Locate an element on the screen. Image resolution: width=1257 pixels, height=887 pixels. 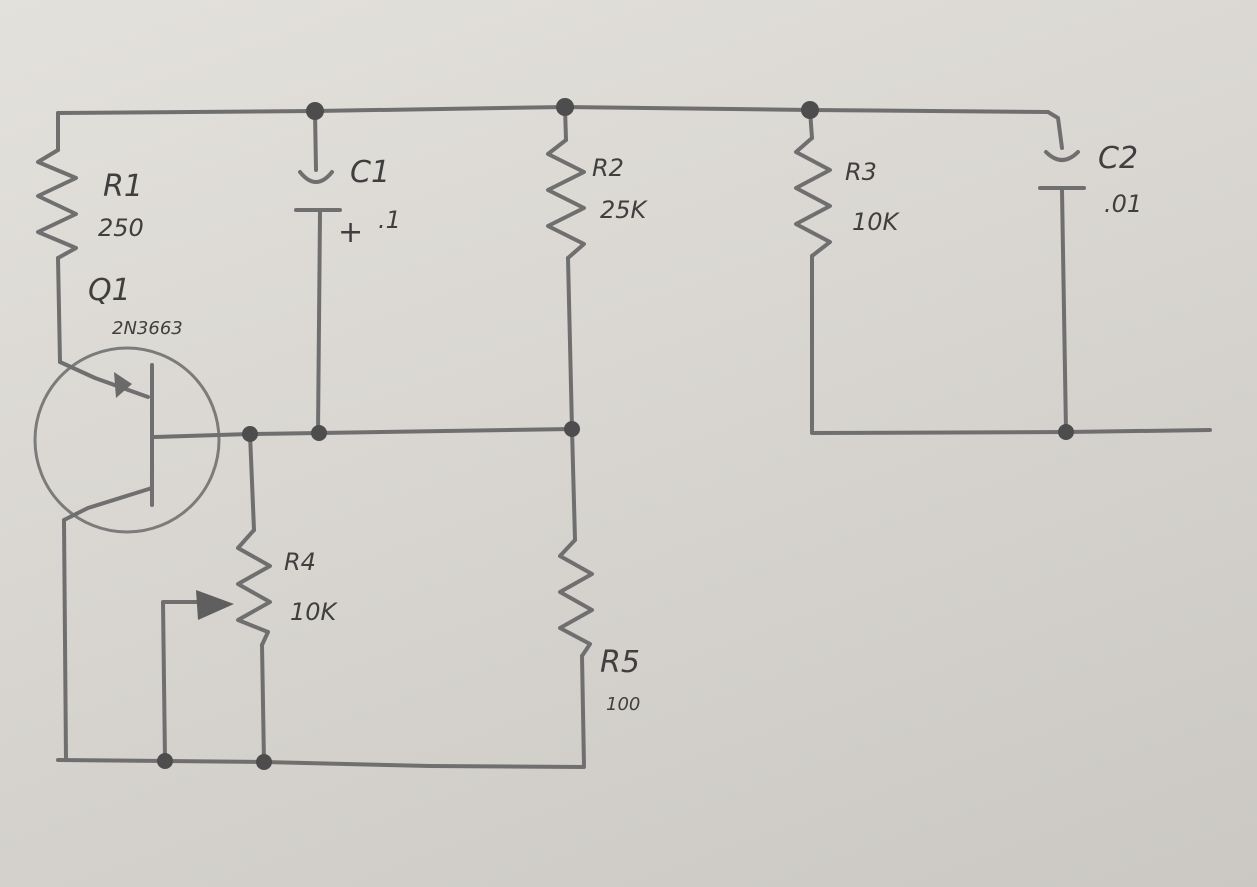
q1-part-number: 2N3663 is located at coordinates (147, 328).